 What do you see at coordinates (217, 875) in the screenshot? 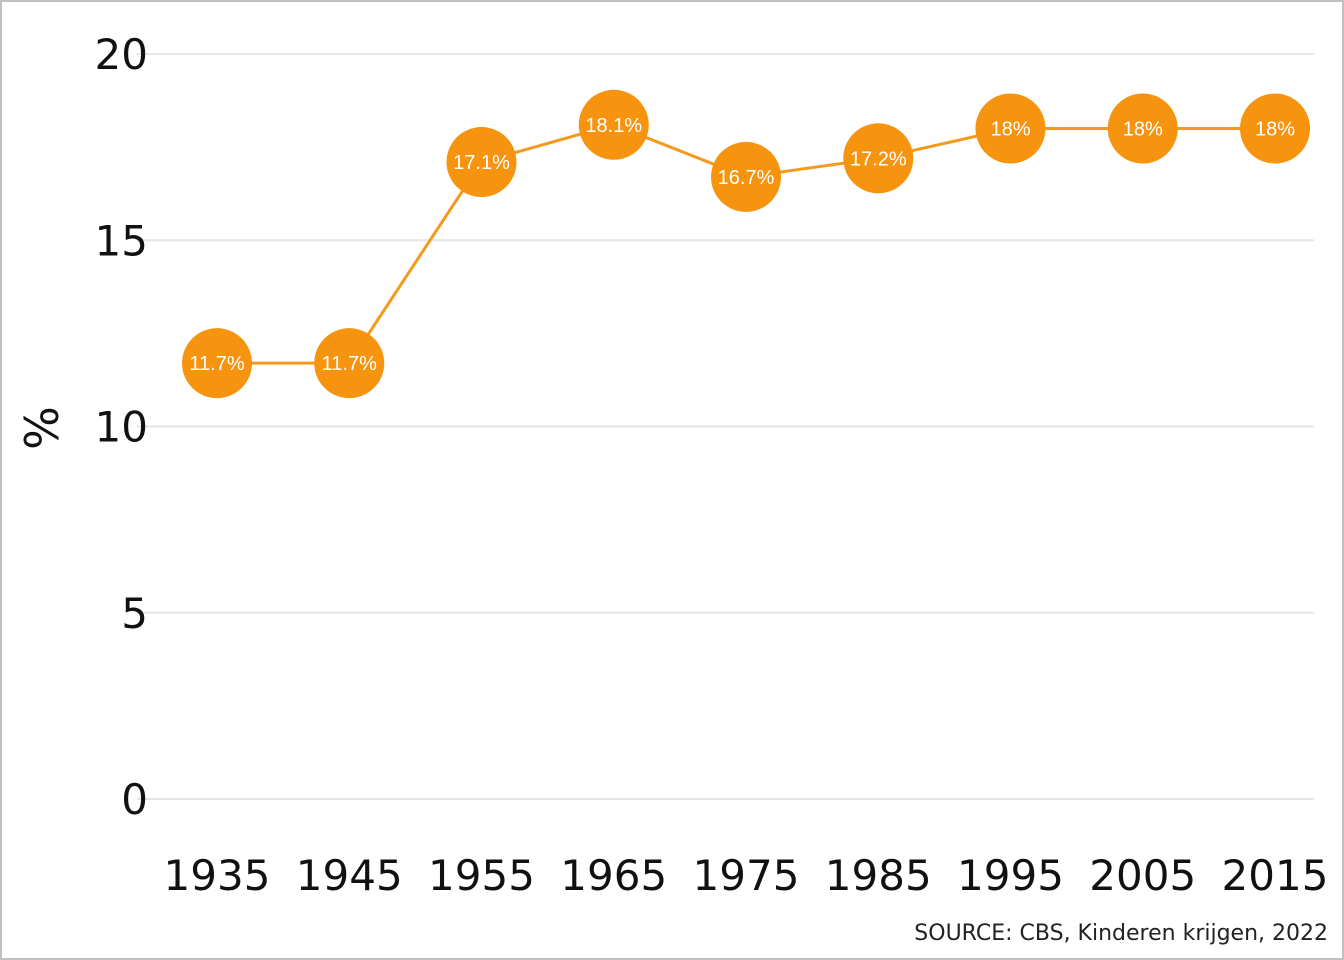
I see `x-tick-label: 1935` at bounding box center [217, 875].